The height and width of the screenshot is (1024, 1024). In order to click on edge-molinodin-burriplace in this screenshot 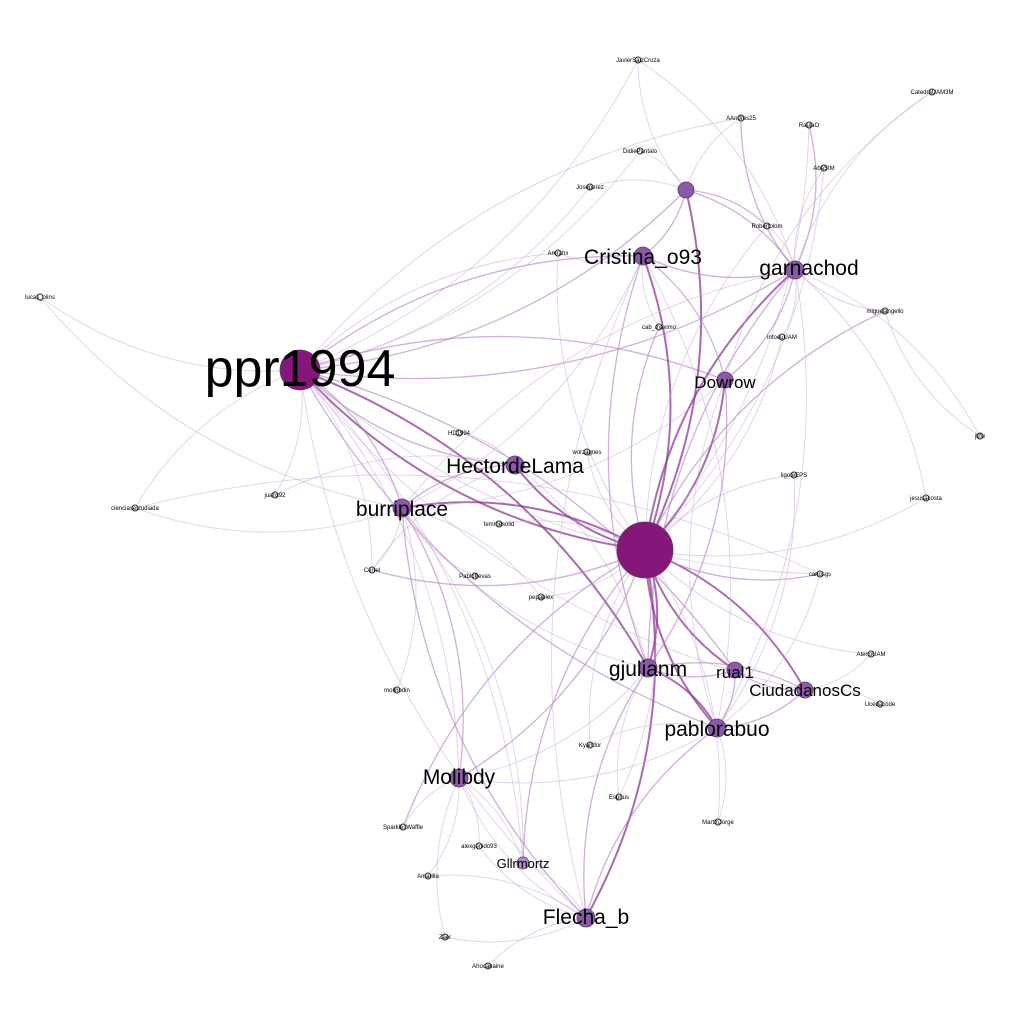, I will do `click(406, 599)`.